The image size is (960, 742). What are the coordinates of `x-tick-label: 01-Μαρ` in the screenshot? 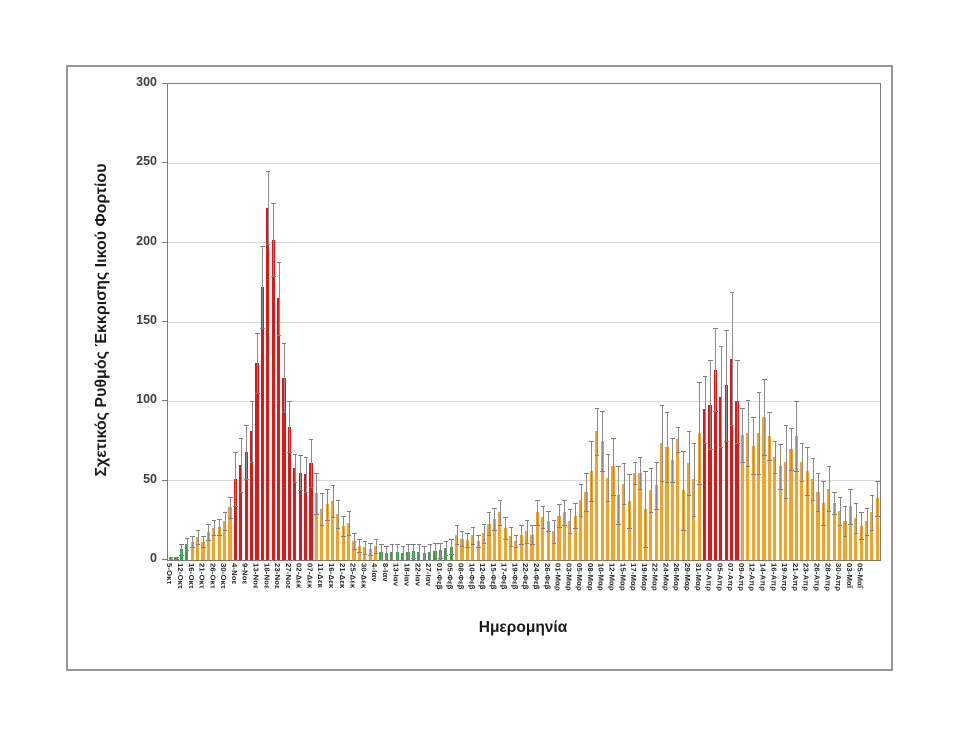 It's located at (558, 577).